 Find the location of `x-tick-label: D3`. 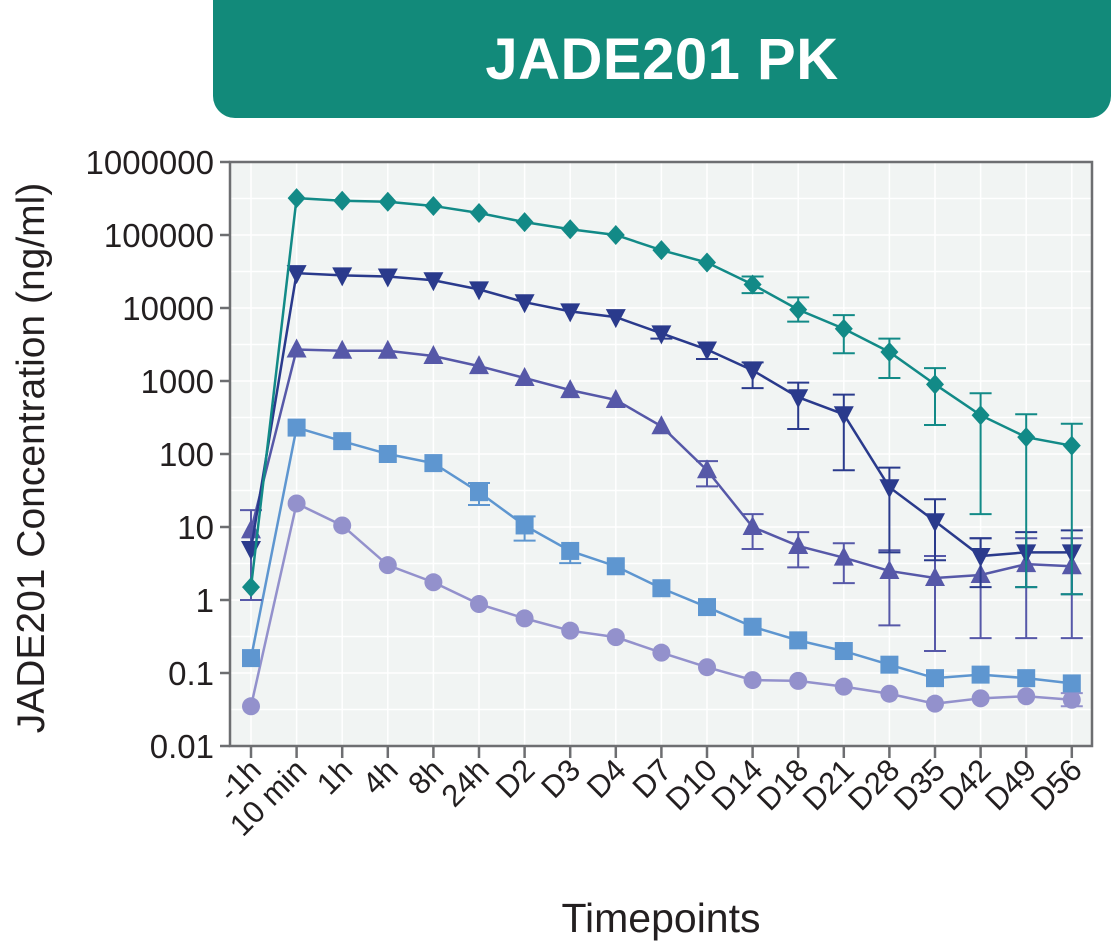

x-tick-label: D3 is located at coordinates (560, 778).